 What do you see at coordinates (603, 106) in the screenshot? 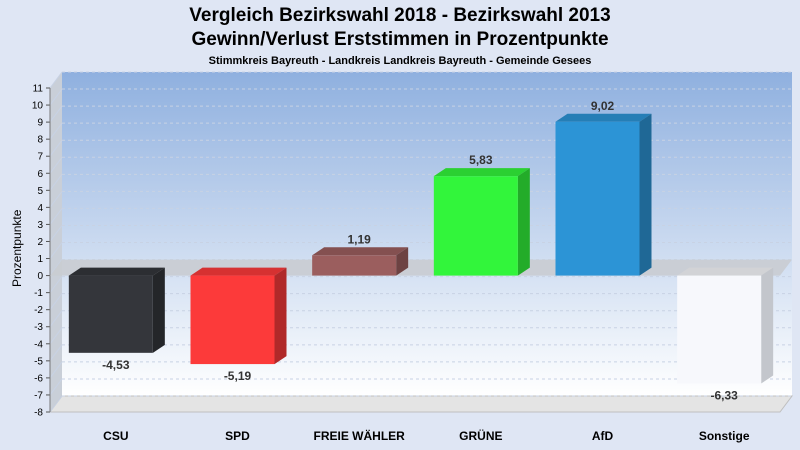
I see `data-label: 9,02` at bounding box center [603, 106].